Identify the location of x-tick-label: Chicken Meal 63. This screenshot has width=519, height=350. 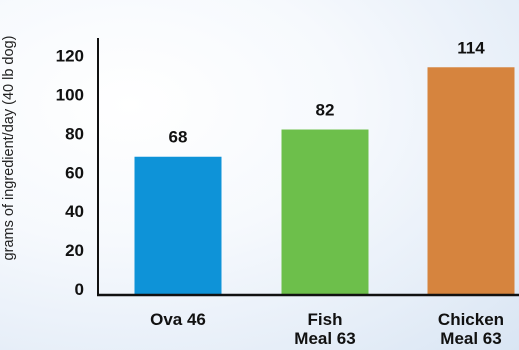
(471, 329).